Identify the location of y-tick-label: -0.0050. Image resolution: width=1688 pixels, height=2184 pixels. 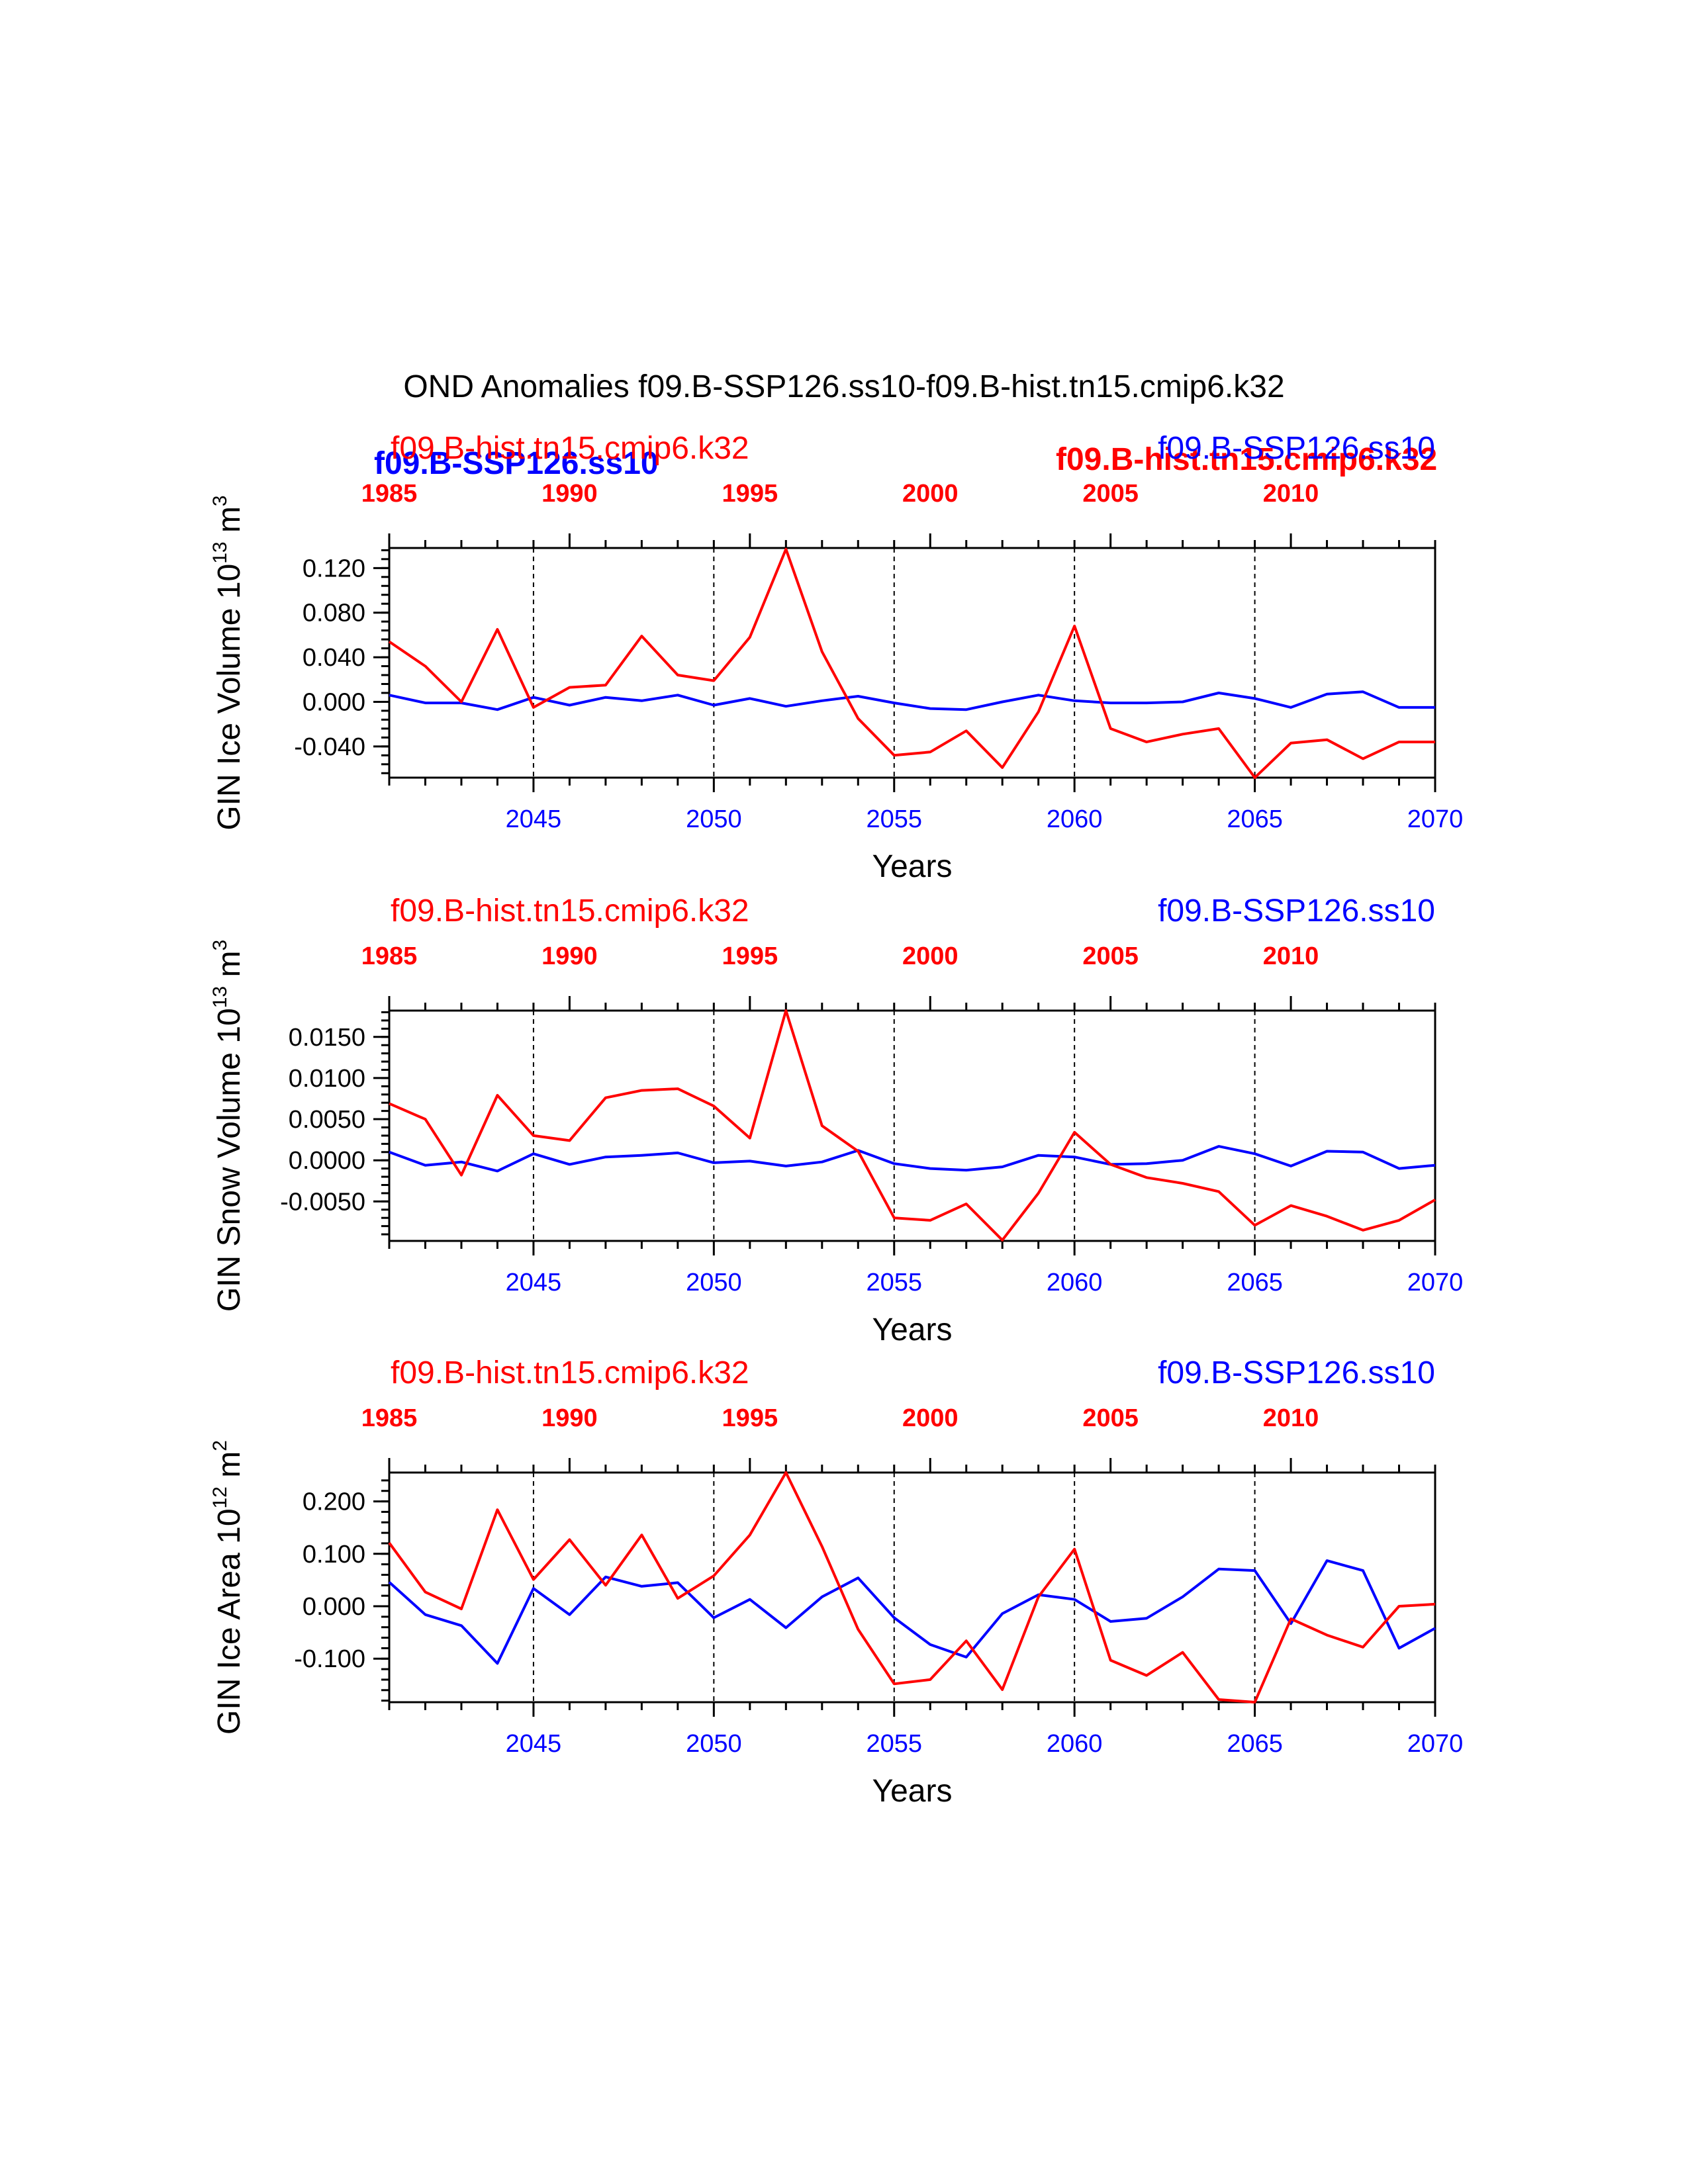
(322, 1202).